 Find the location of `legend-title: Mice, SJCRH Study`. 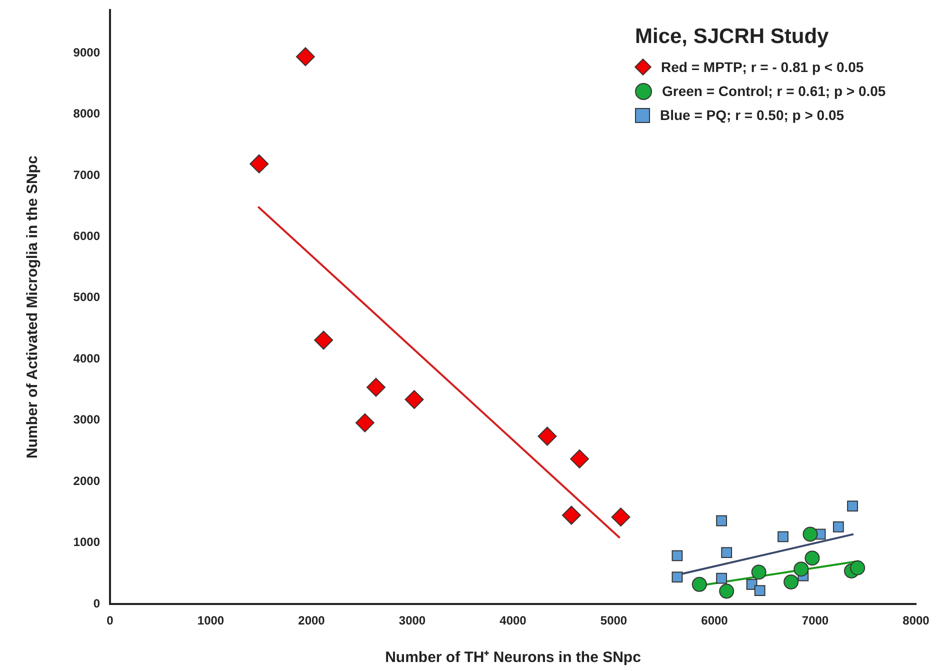

legend-title: Mice, SJCRH Study is located at coordinates (732, 37).